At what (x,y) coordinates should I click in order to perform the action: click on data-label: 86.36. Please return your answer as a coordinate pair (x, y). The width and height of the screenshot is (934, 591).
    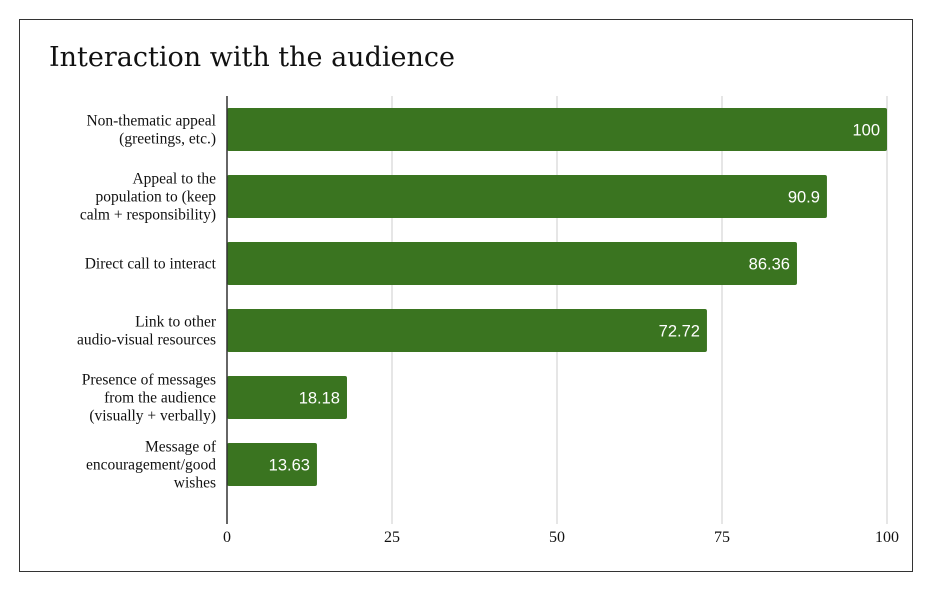
    Looking at the image, I should click on (769, 265).